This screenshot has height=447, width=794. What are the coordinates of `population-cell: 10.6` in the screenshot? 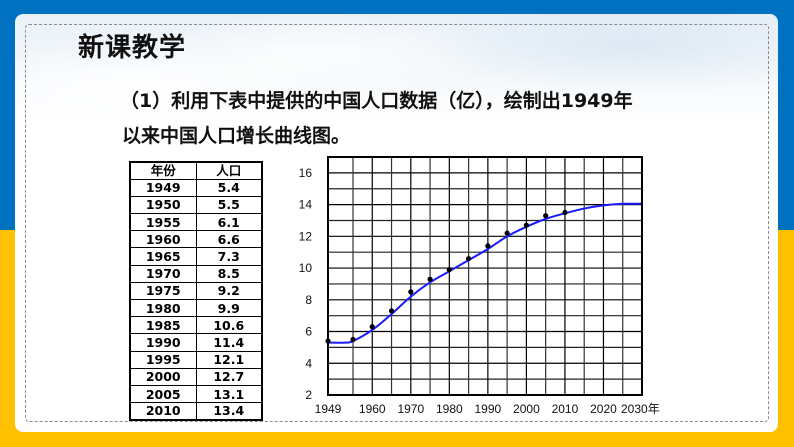 It's located at (229, 325).